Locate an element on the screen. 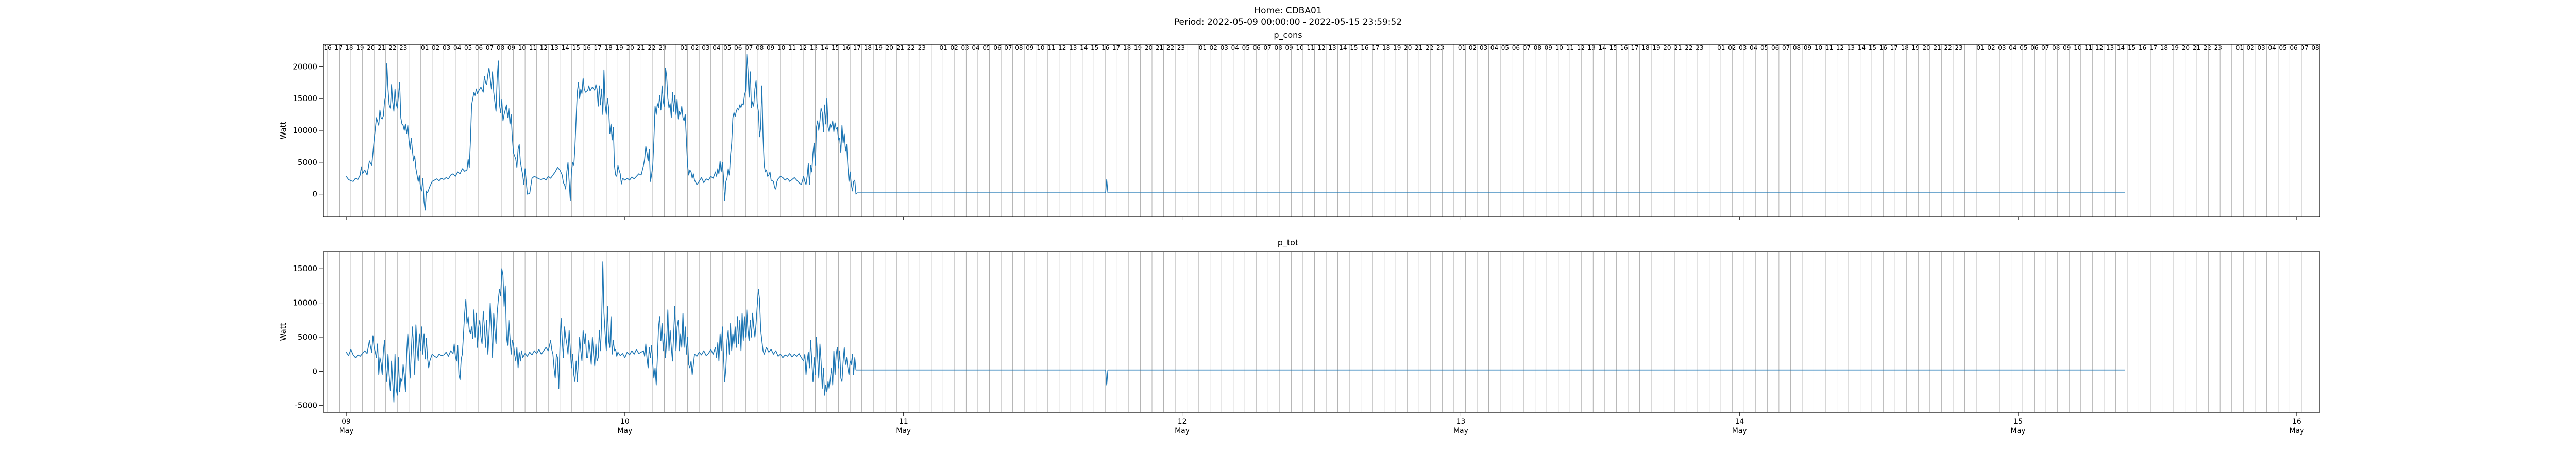 Image resolution: width=2576 pixels, height=466 pixels. p-tot-title: p_tot is located at coordinates (1288, 243).